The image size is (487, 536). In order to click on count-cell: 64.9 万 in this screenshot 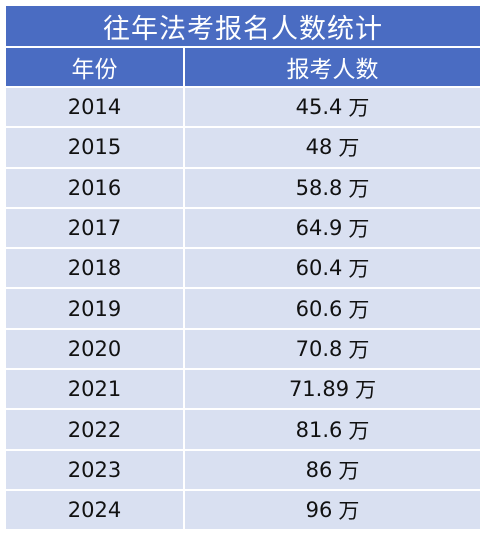, I will do `click(332, 228)`.